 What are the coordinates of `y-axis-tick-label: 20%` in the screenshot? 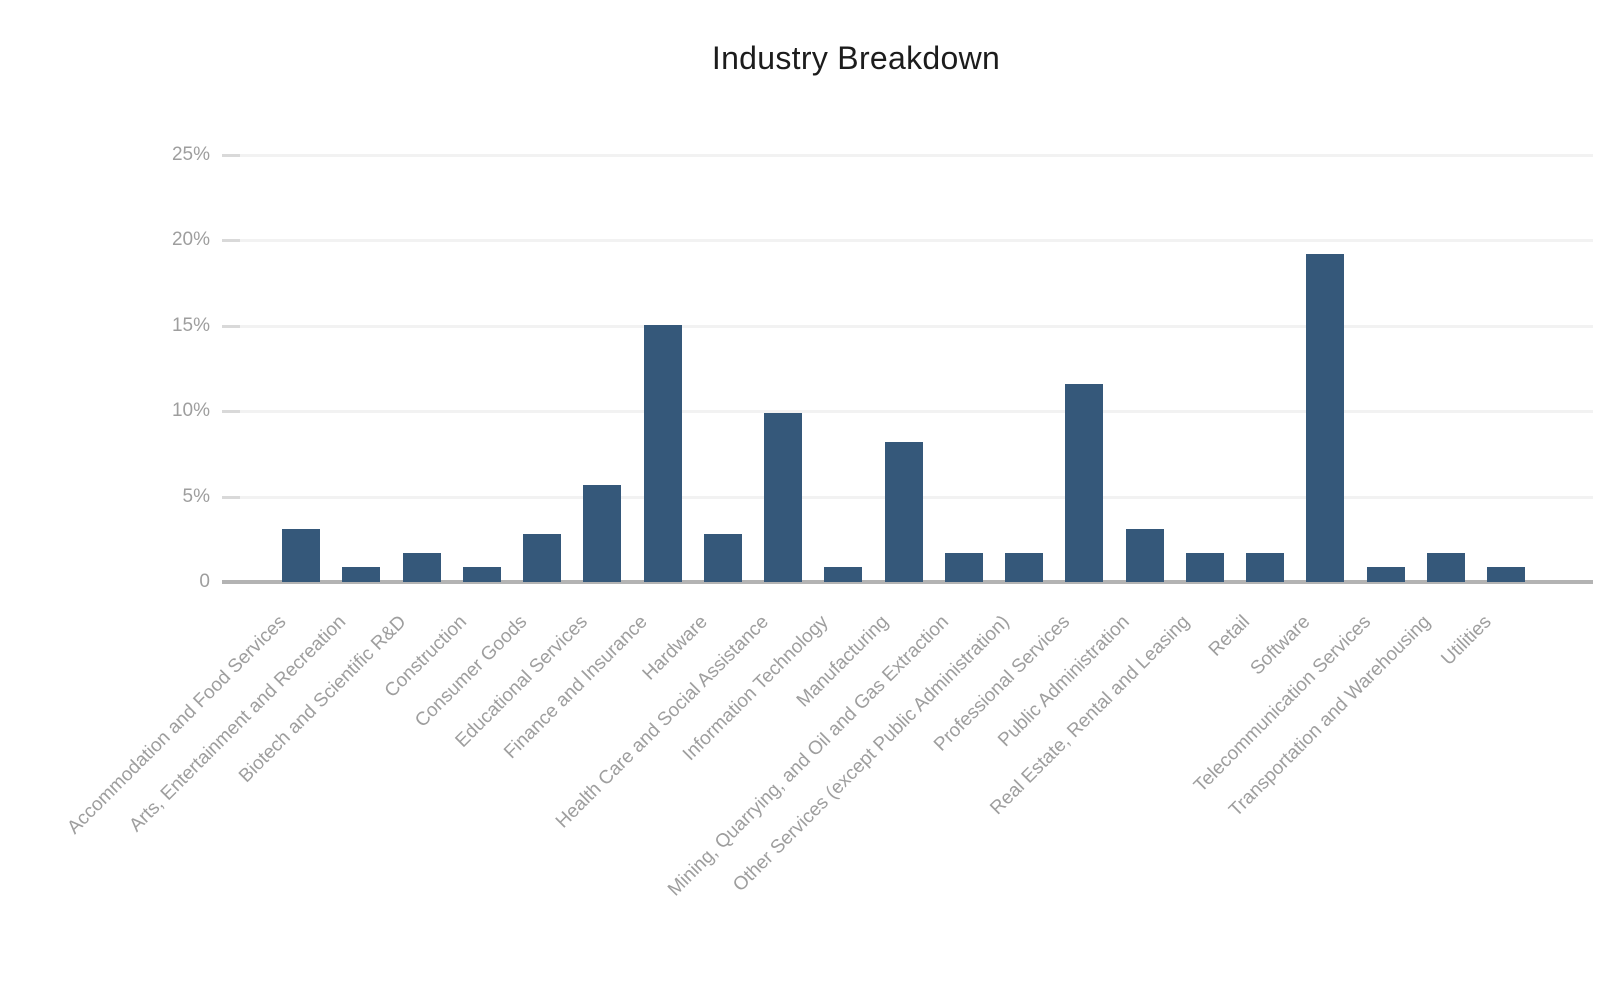 It's located at (190, 239).